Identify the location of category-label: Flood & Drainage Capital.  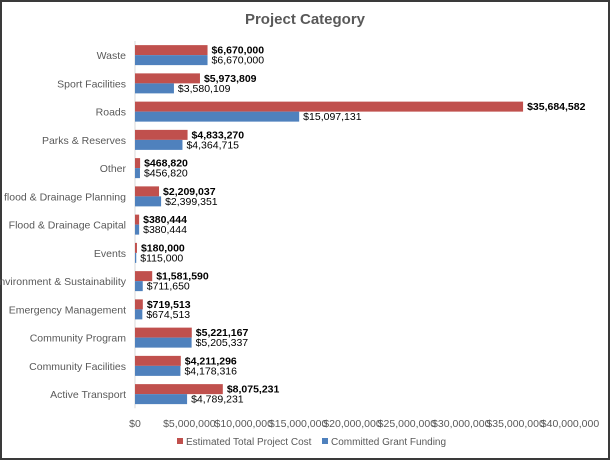
(67, 226).